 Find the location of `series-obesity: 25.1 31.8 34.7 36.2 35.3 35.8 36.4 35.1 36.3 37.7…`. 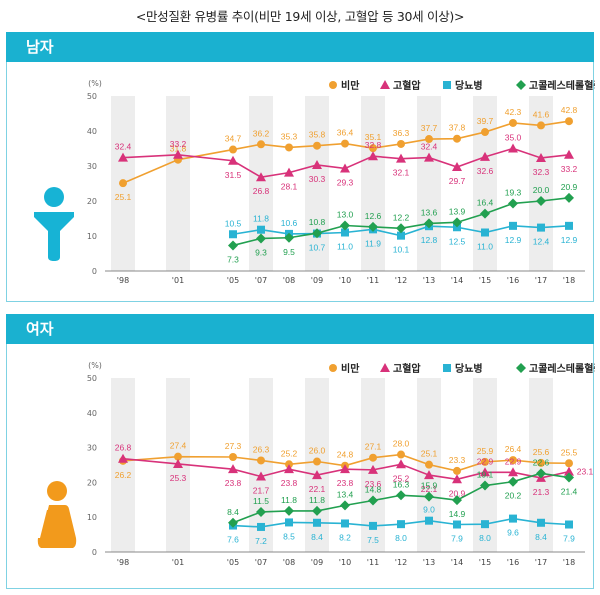

series-obesity: 25.1 31.8 34.7 36.2 35.3 35.8 36.4 35.1 36.3 37.7… is located at coordinates (346, 153).